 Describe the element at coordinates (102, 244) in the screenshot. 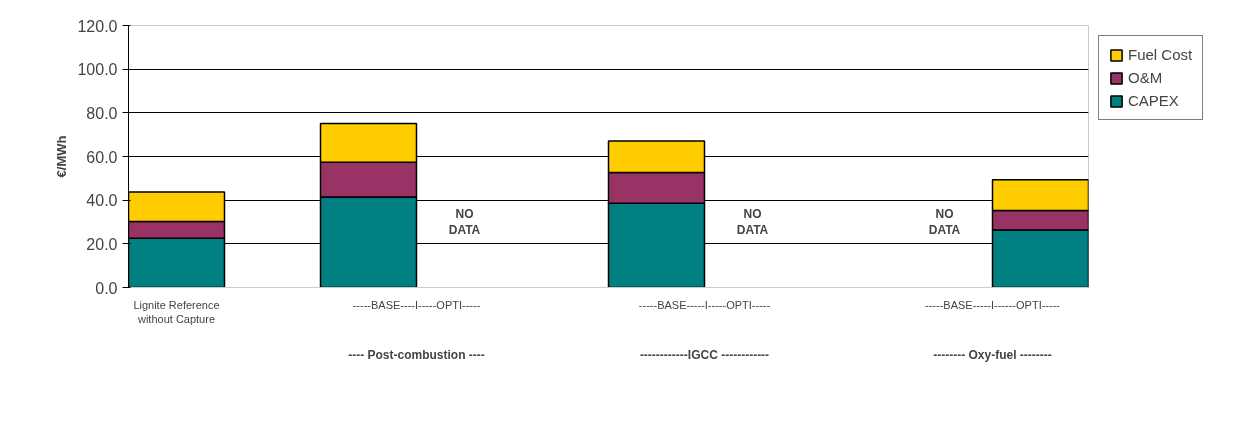

I see `y-tick-label: 20.0` at that location.